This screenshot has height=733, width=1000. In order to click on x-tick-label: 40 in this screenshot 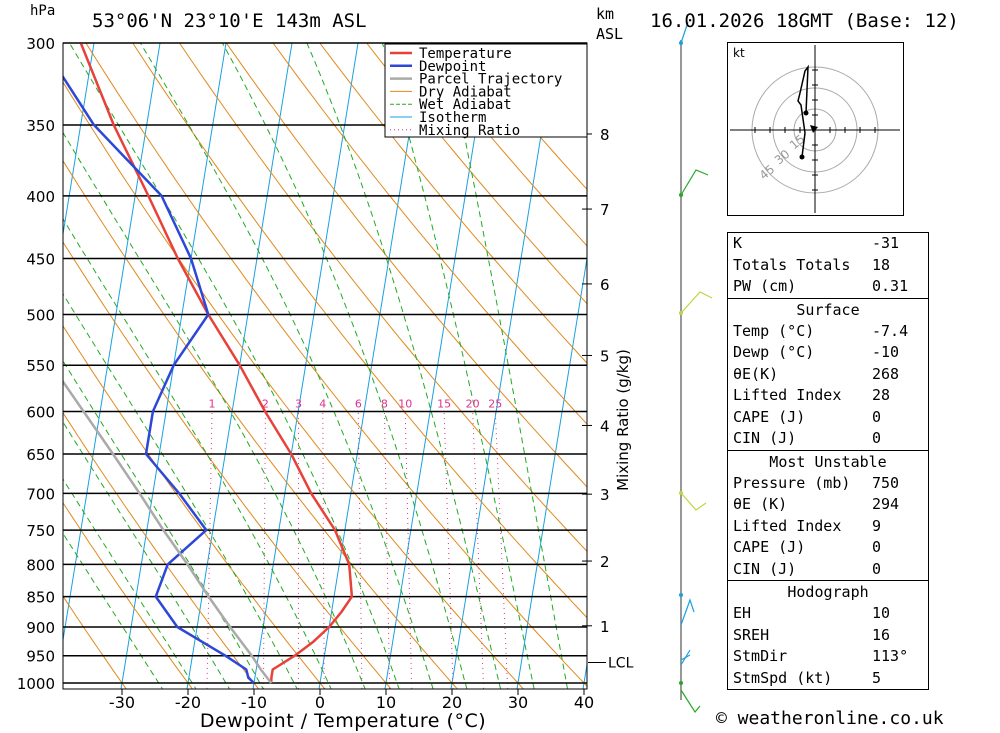, I will do `click(584, 702)`.